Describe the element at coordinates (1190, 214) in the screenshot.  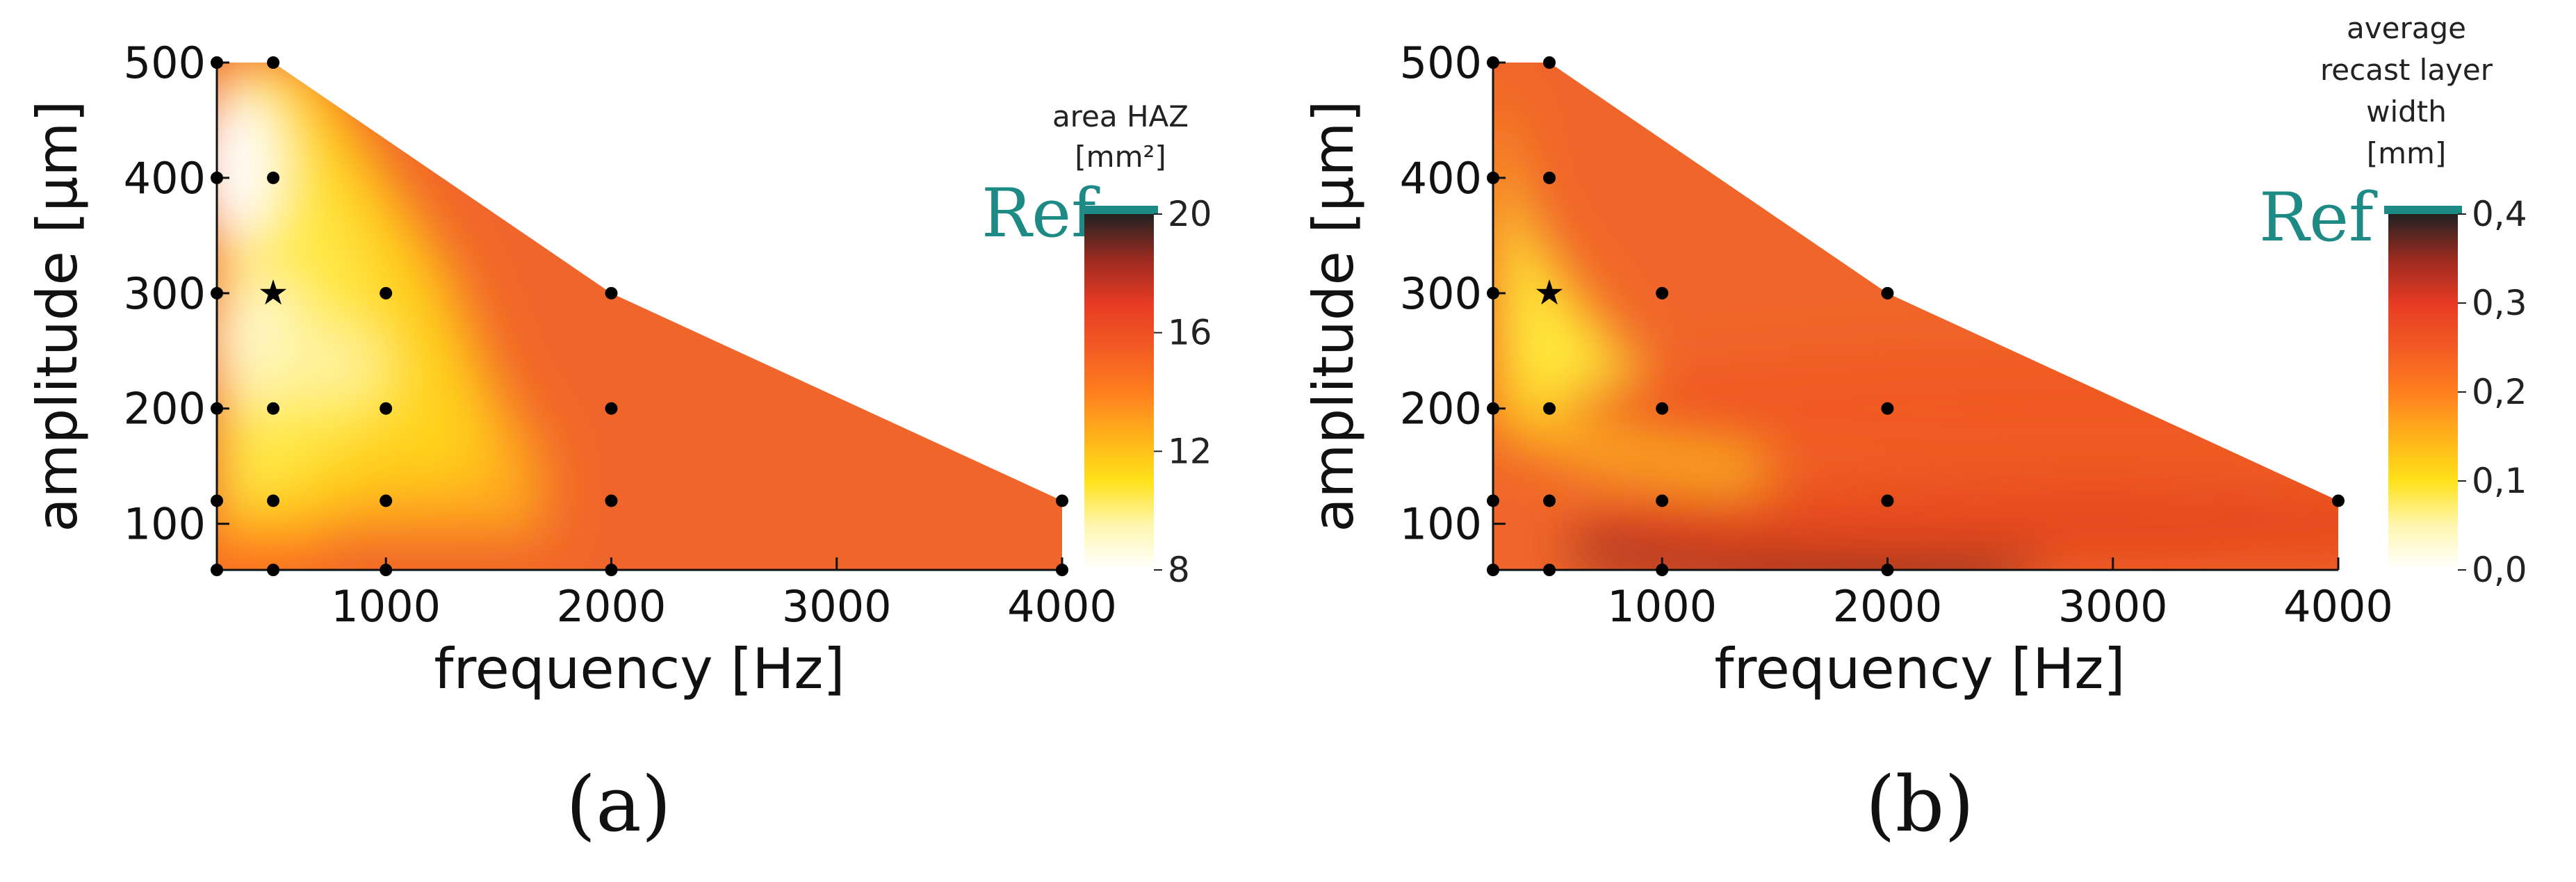
I see `colorbar-tick-label: 20` at that location.